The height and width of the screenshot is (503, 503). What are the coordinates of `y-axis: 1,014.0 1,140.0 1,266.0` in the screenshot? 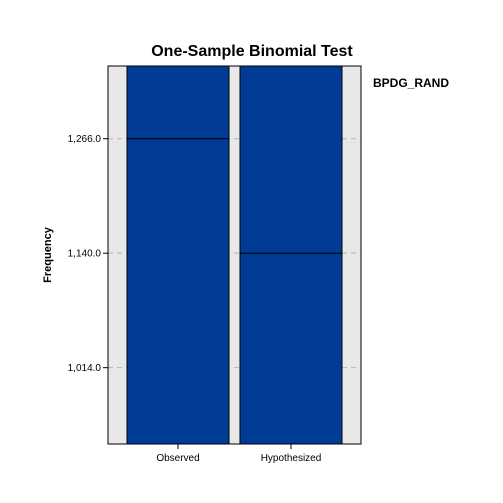 It's located at (88, 254).